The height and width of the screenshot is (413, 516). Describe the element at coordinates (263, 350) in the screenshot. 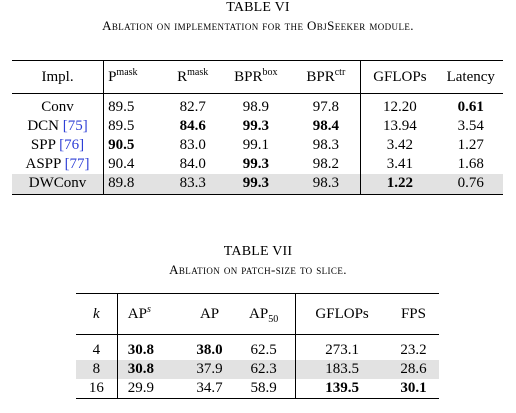

I see `ap50-cell: 62.5` at that location.